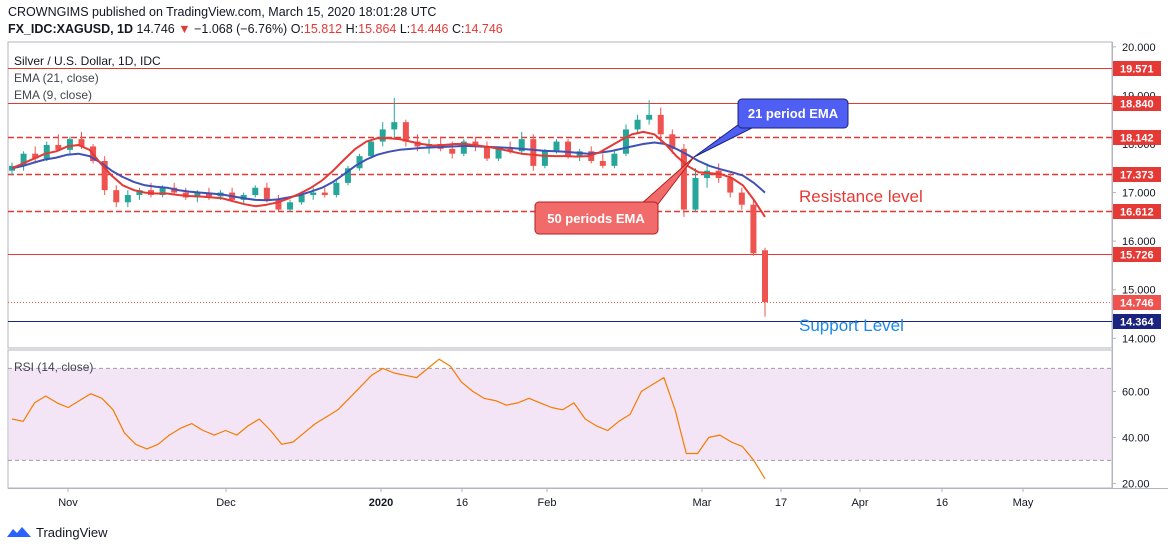  What do you see at coordinates (241, 29) in the screenshot?
I see `price-change: −1.068 (−6.76%)` at bounding box center [241, 29].